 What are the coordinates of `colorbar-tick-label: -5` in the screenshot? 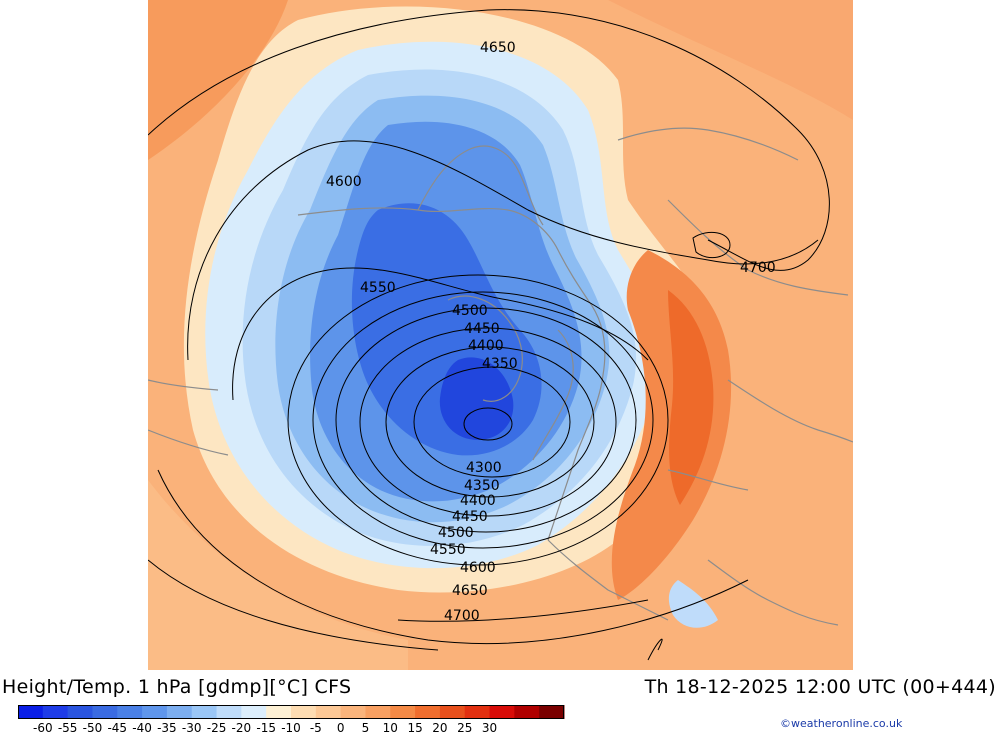 It's located at (316, 727).